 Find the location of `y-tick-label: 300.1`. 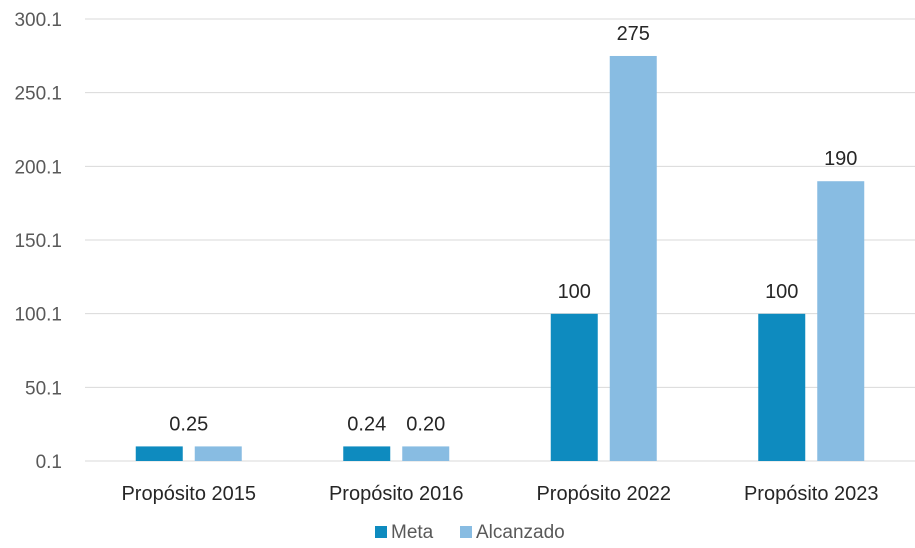

y-tick-label: 300.1 is located at coordinates (38, 20).